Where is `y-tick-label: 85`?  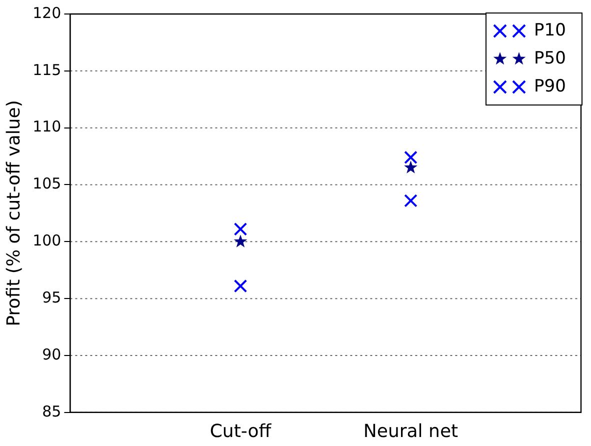
y-tick-label: 85 is located at coordinates (52, 411).